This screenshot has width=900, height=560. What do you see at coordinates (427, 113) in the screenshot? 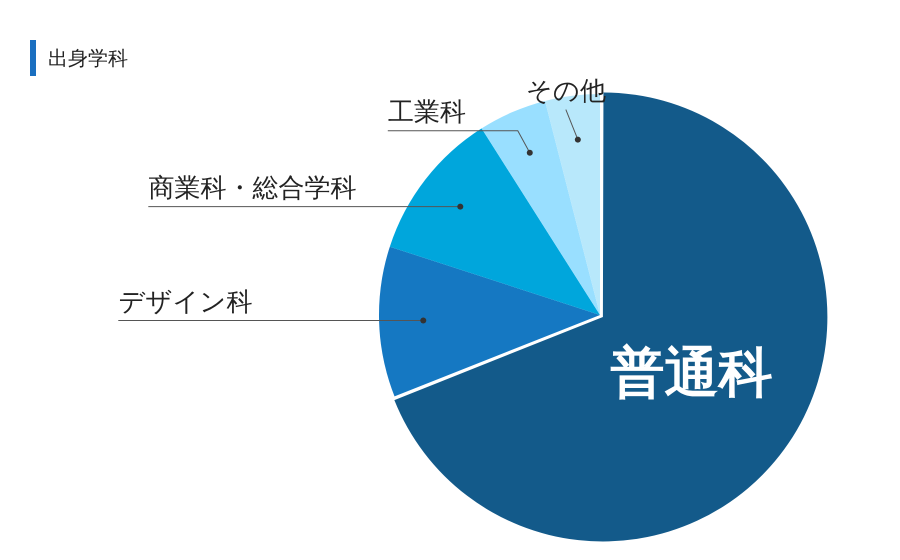
I see `slice-label: 工業科` at bounding box center [427, 113].